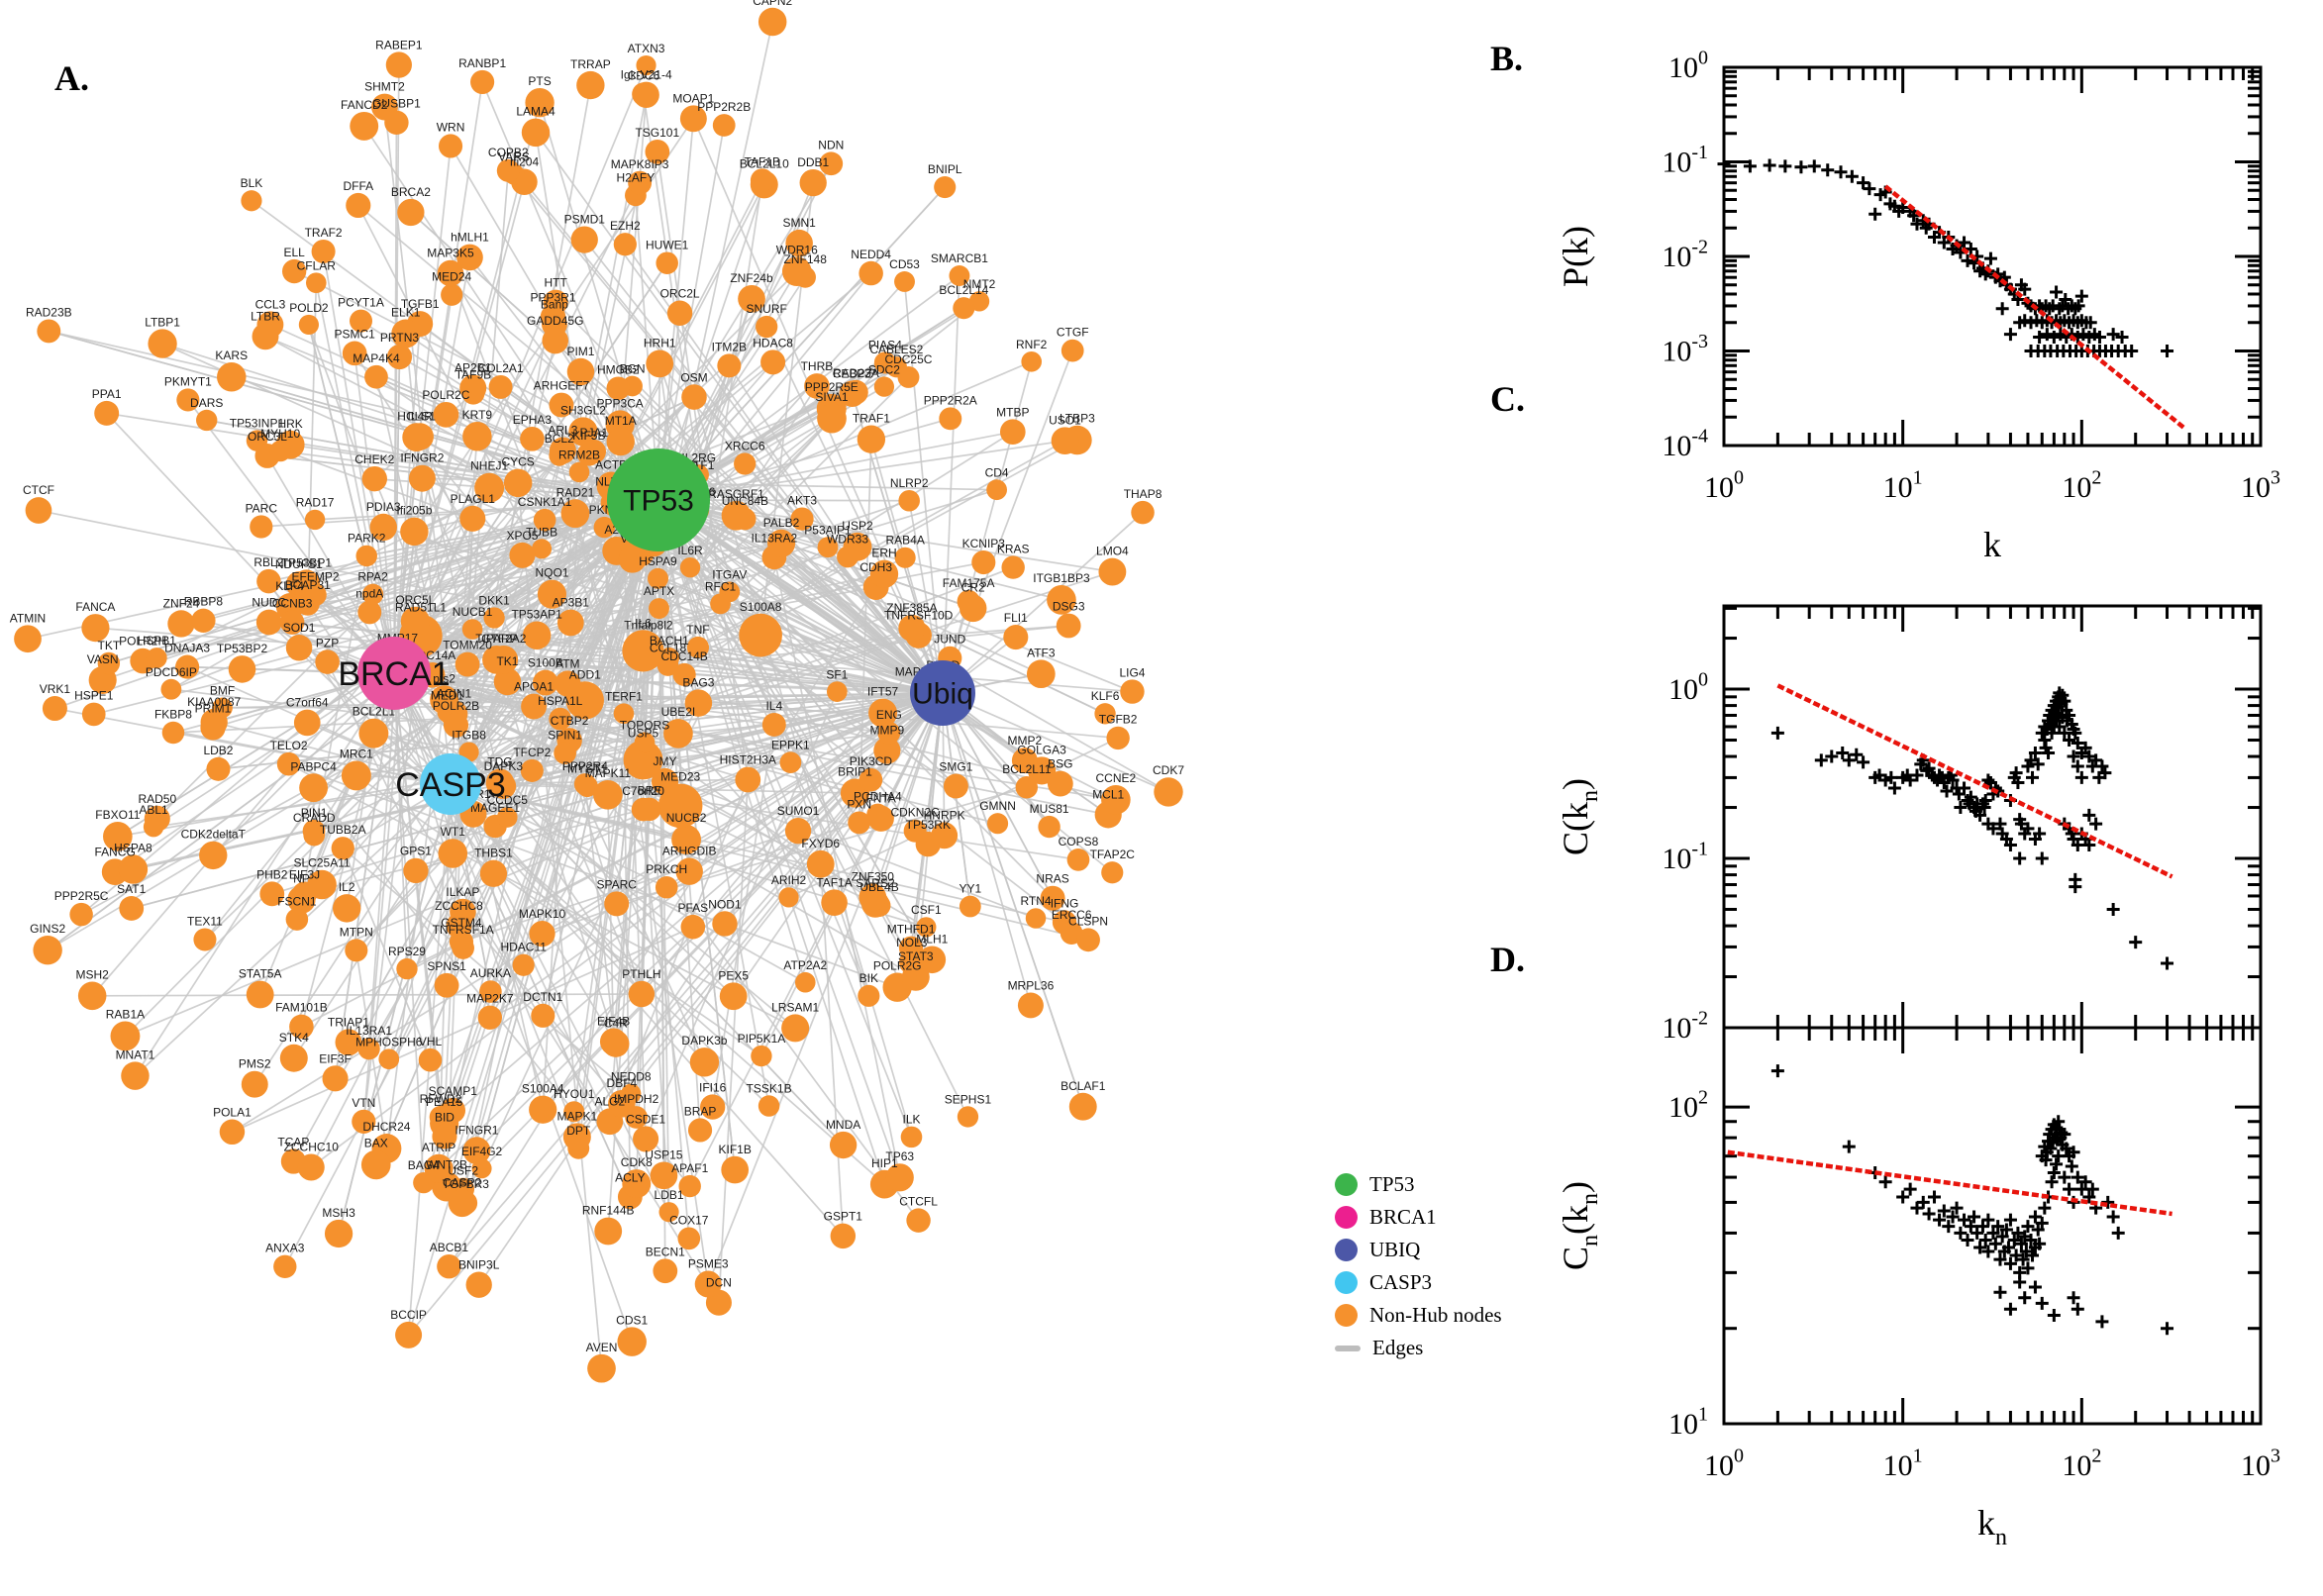 Image resolution: width=2323 pixels, height=1596 pixels. What do you see at coordinates (271, 304) in the screenshot?
I see `network-node-label: CCL3` at bounding box center [271, 304].